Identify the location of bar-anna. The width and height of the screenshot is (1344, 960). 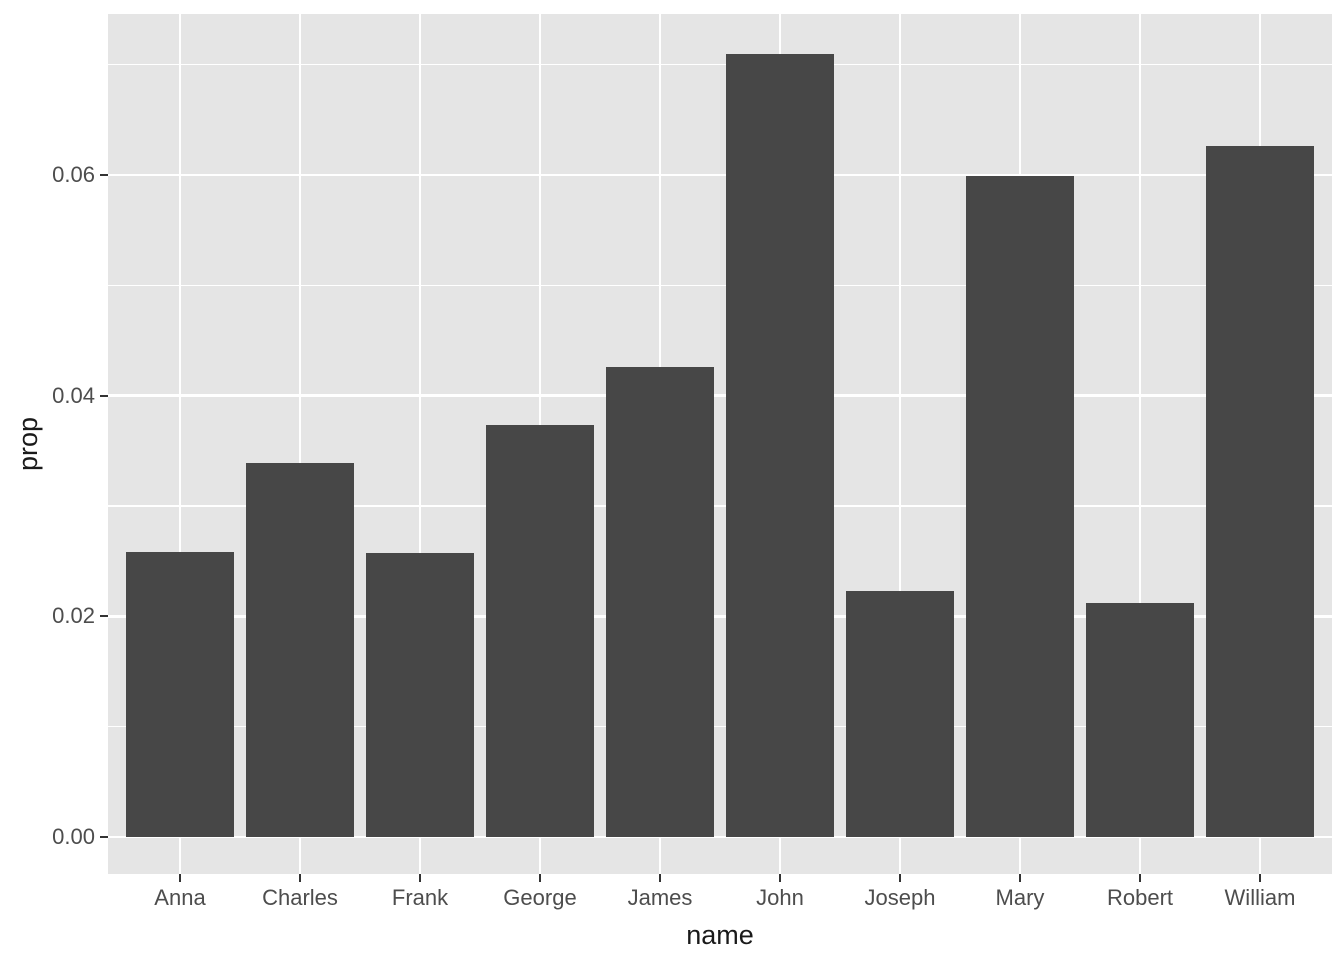
(180, 694).